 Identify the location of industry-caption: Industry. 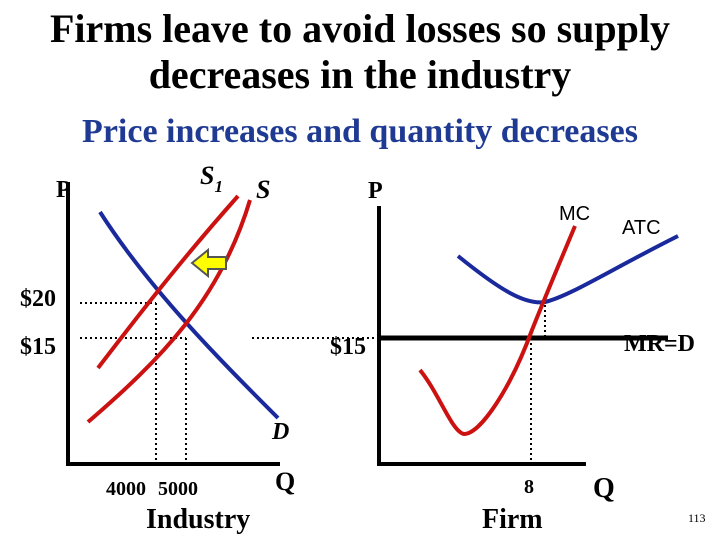
(198, 519).